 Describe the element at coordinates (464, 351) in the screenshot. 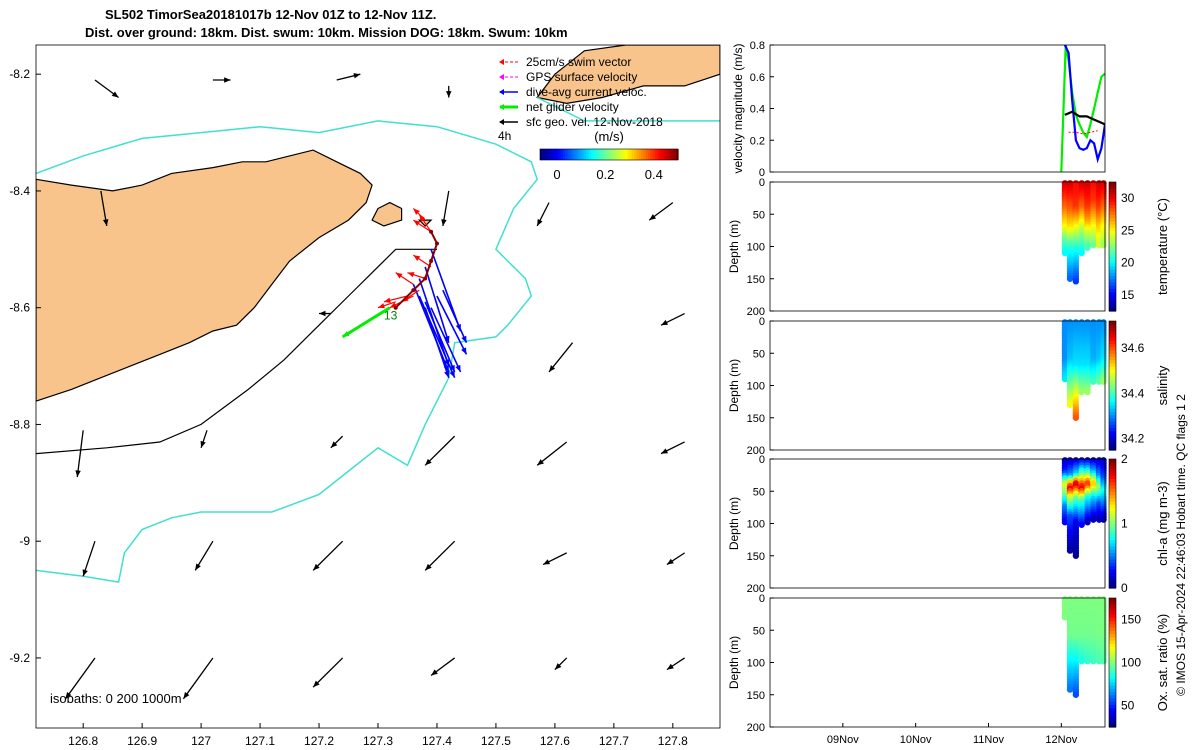

I see `dive-avg-current-vector-8-head` at that location.